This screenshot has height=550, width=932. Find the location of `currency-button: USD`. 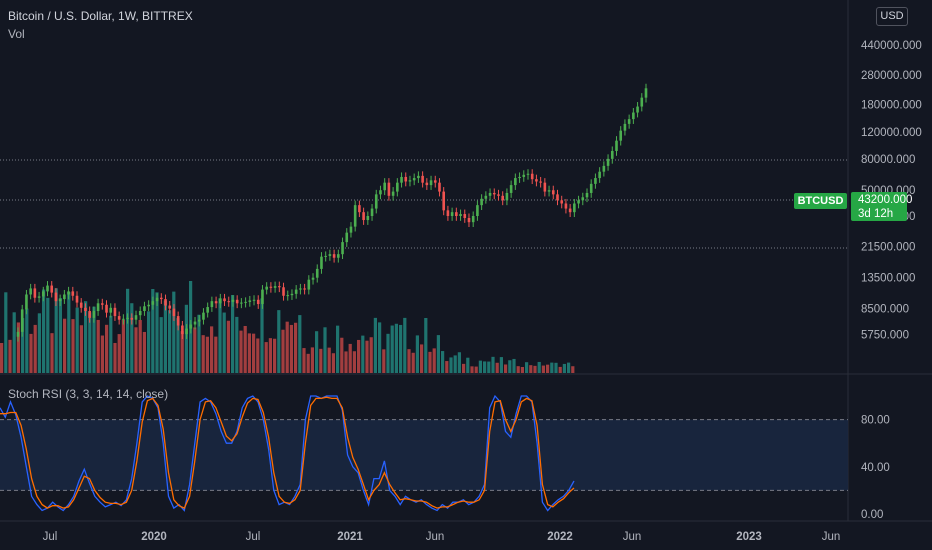

currency-button: USD is located at coordinates (892, 16).